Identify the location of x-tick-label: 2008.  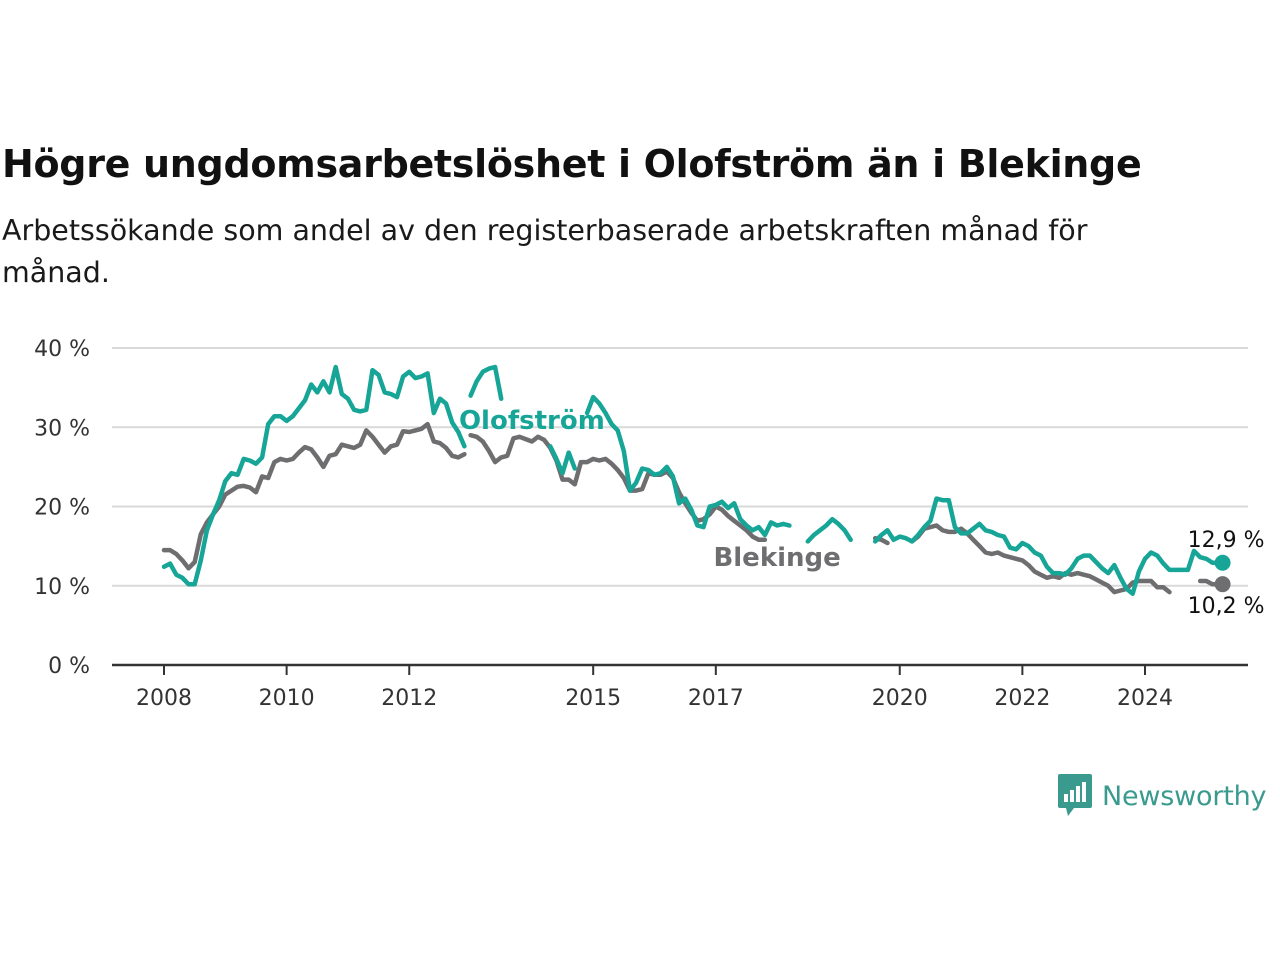
(164, 698).